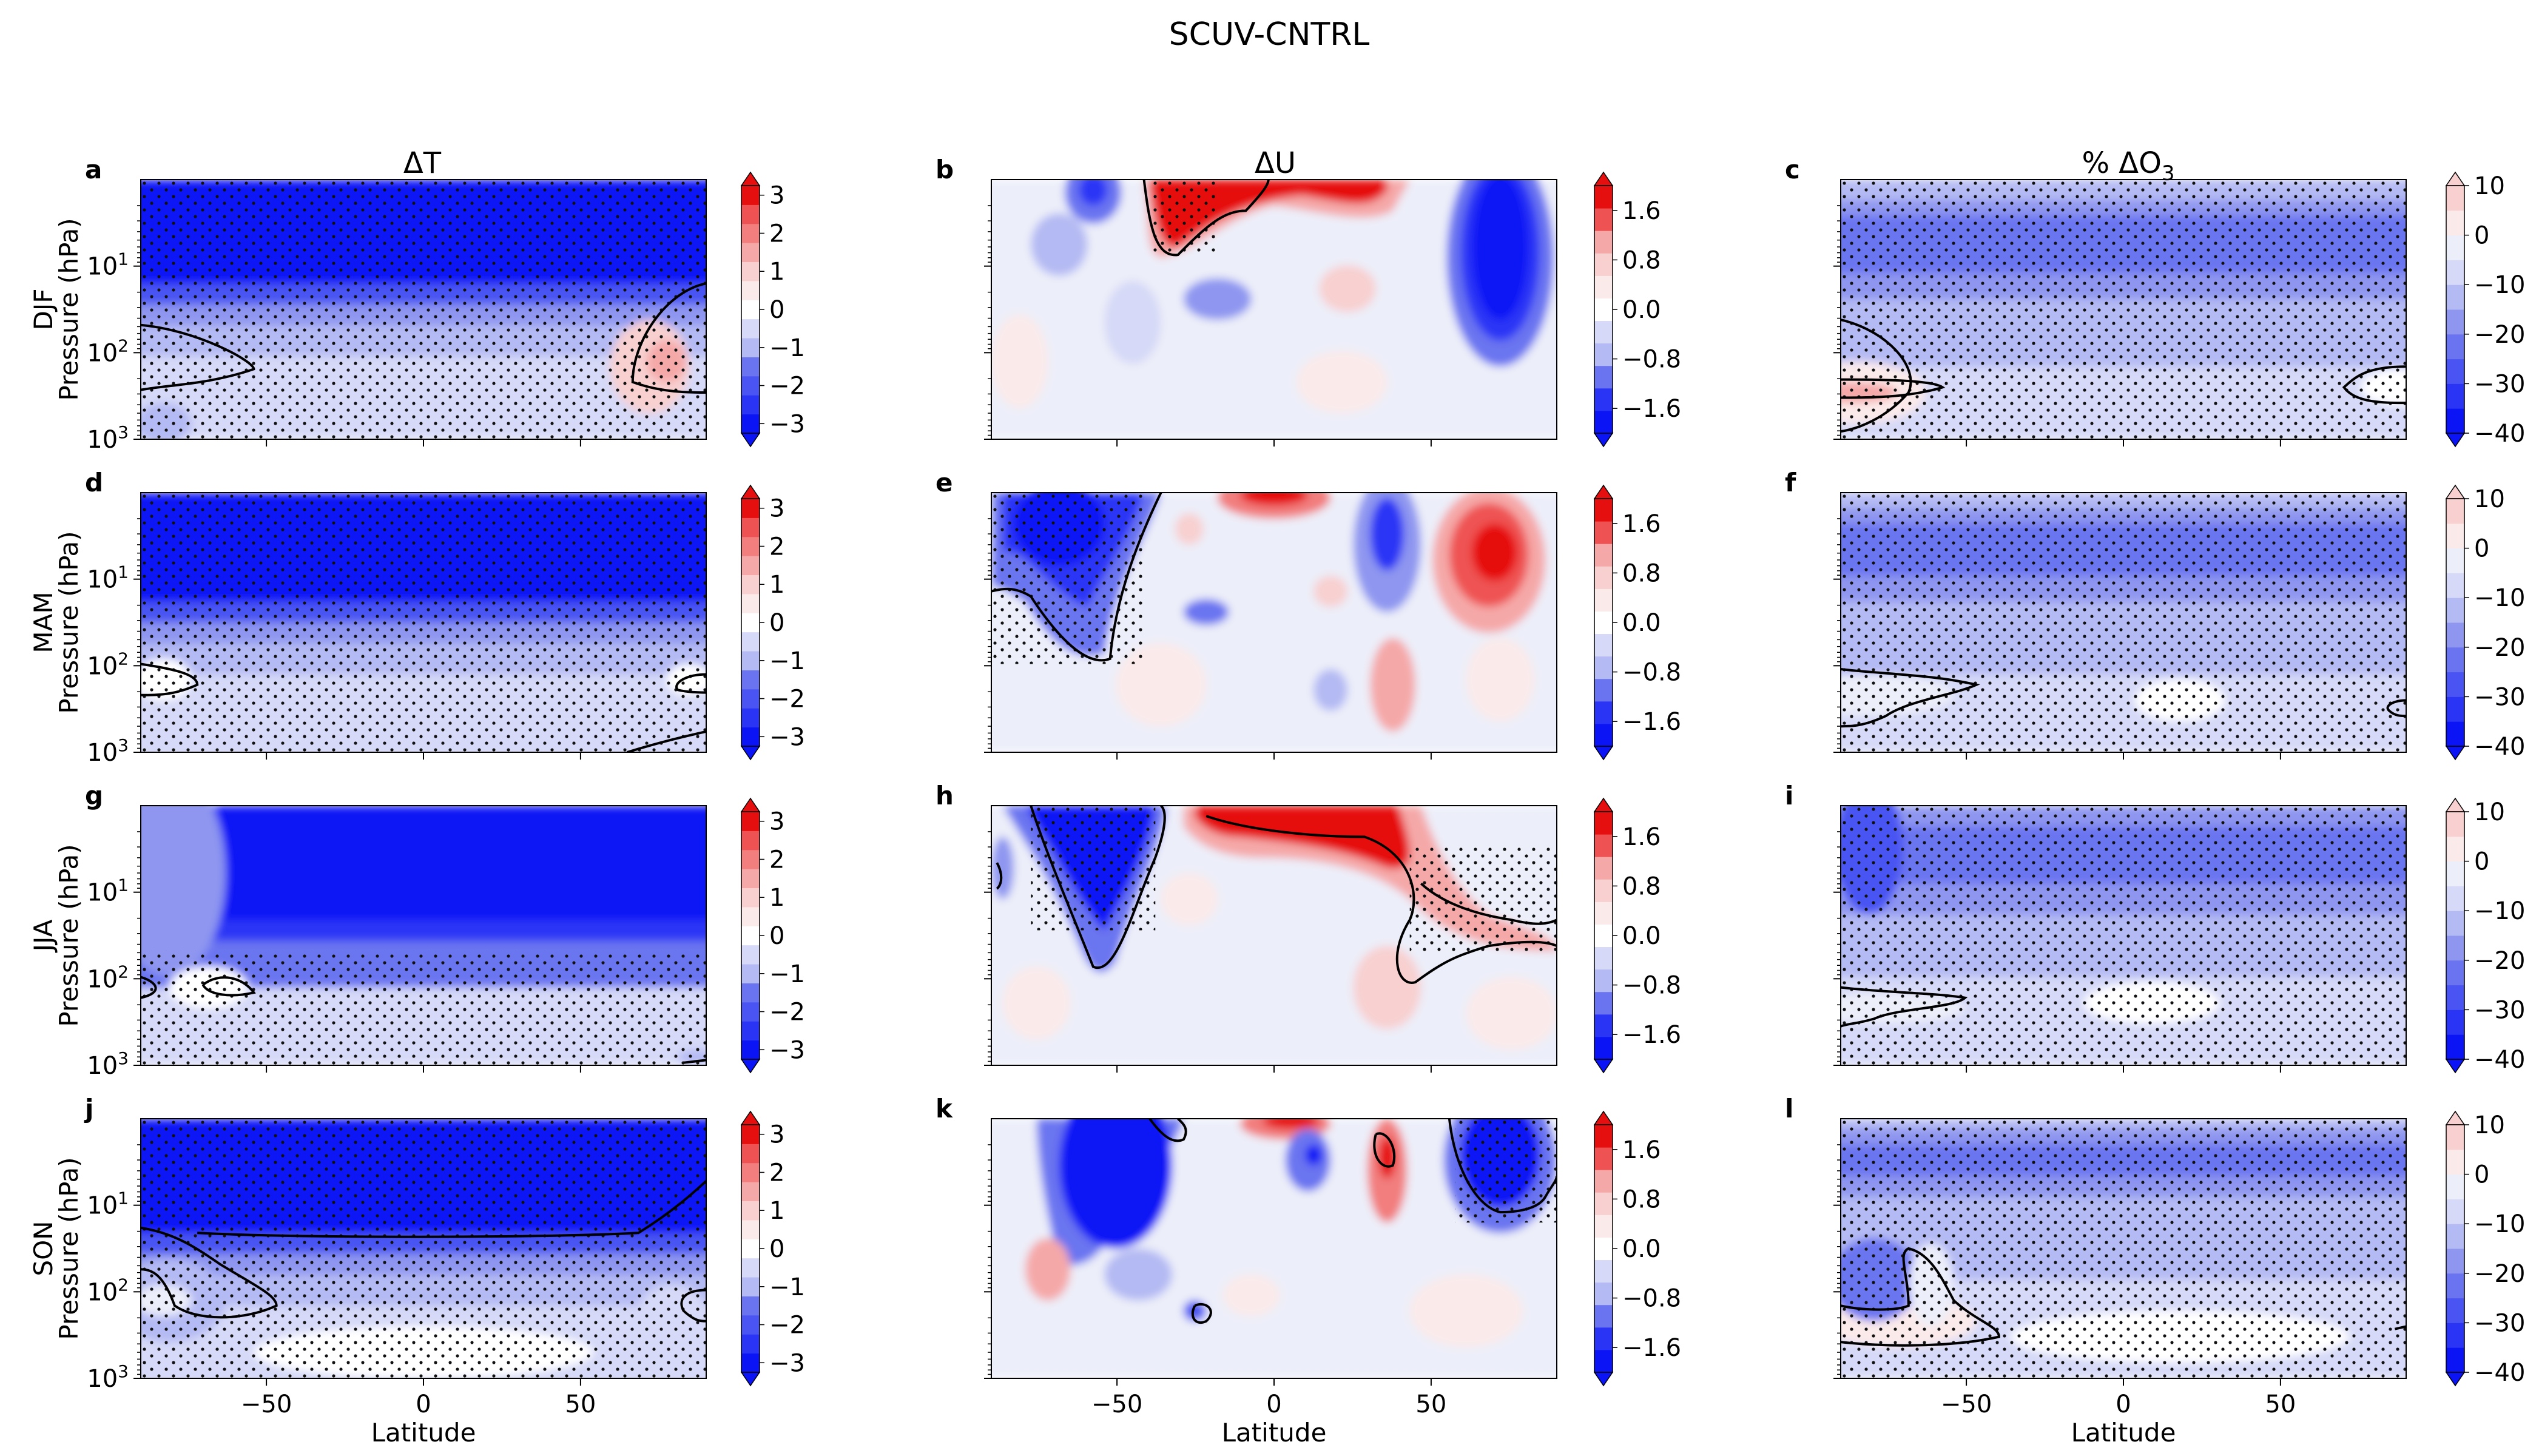 The height and width of the screenshot is (1456, 2539). What do you see at coordinates (1967, 1404) in the screenshot?
I see `x-tick-label: −50` at bounding box center [1967, 1404].